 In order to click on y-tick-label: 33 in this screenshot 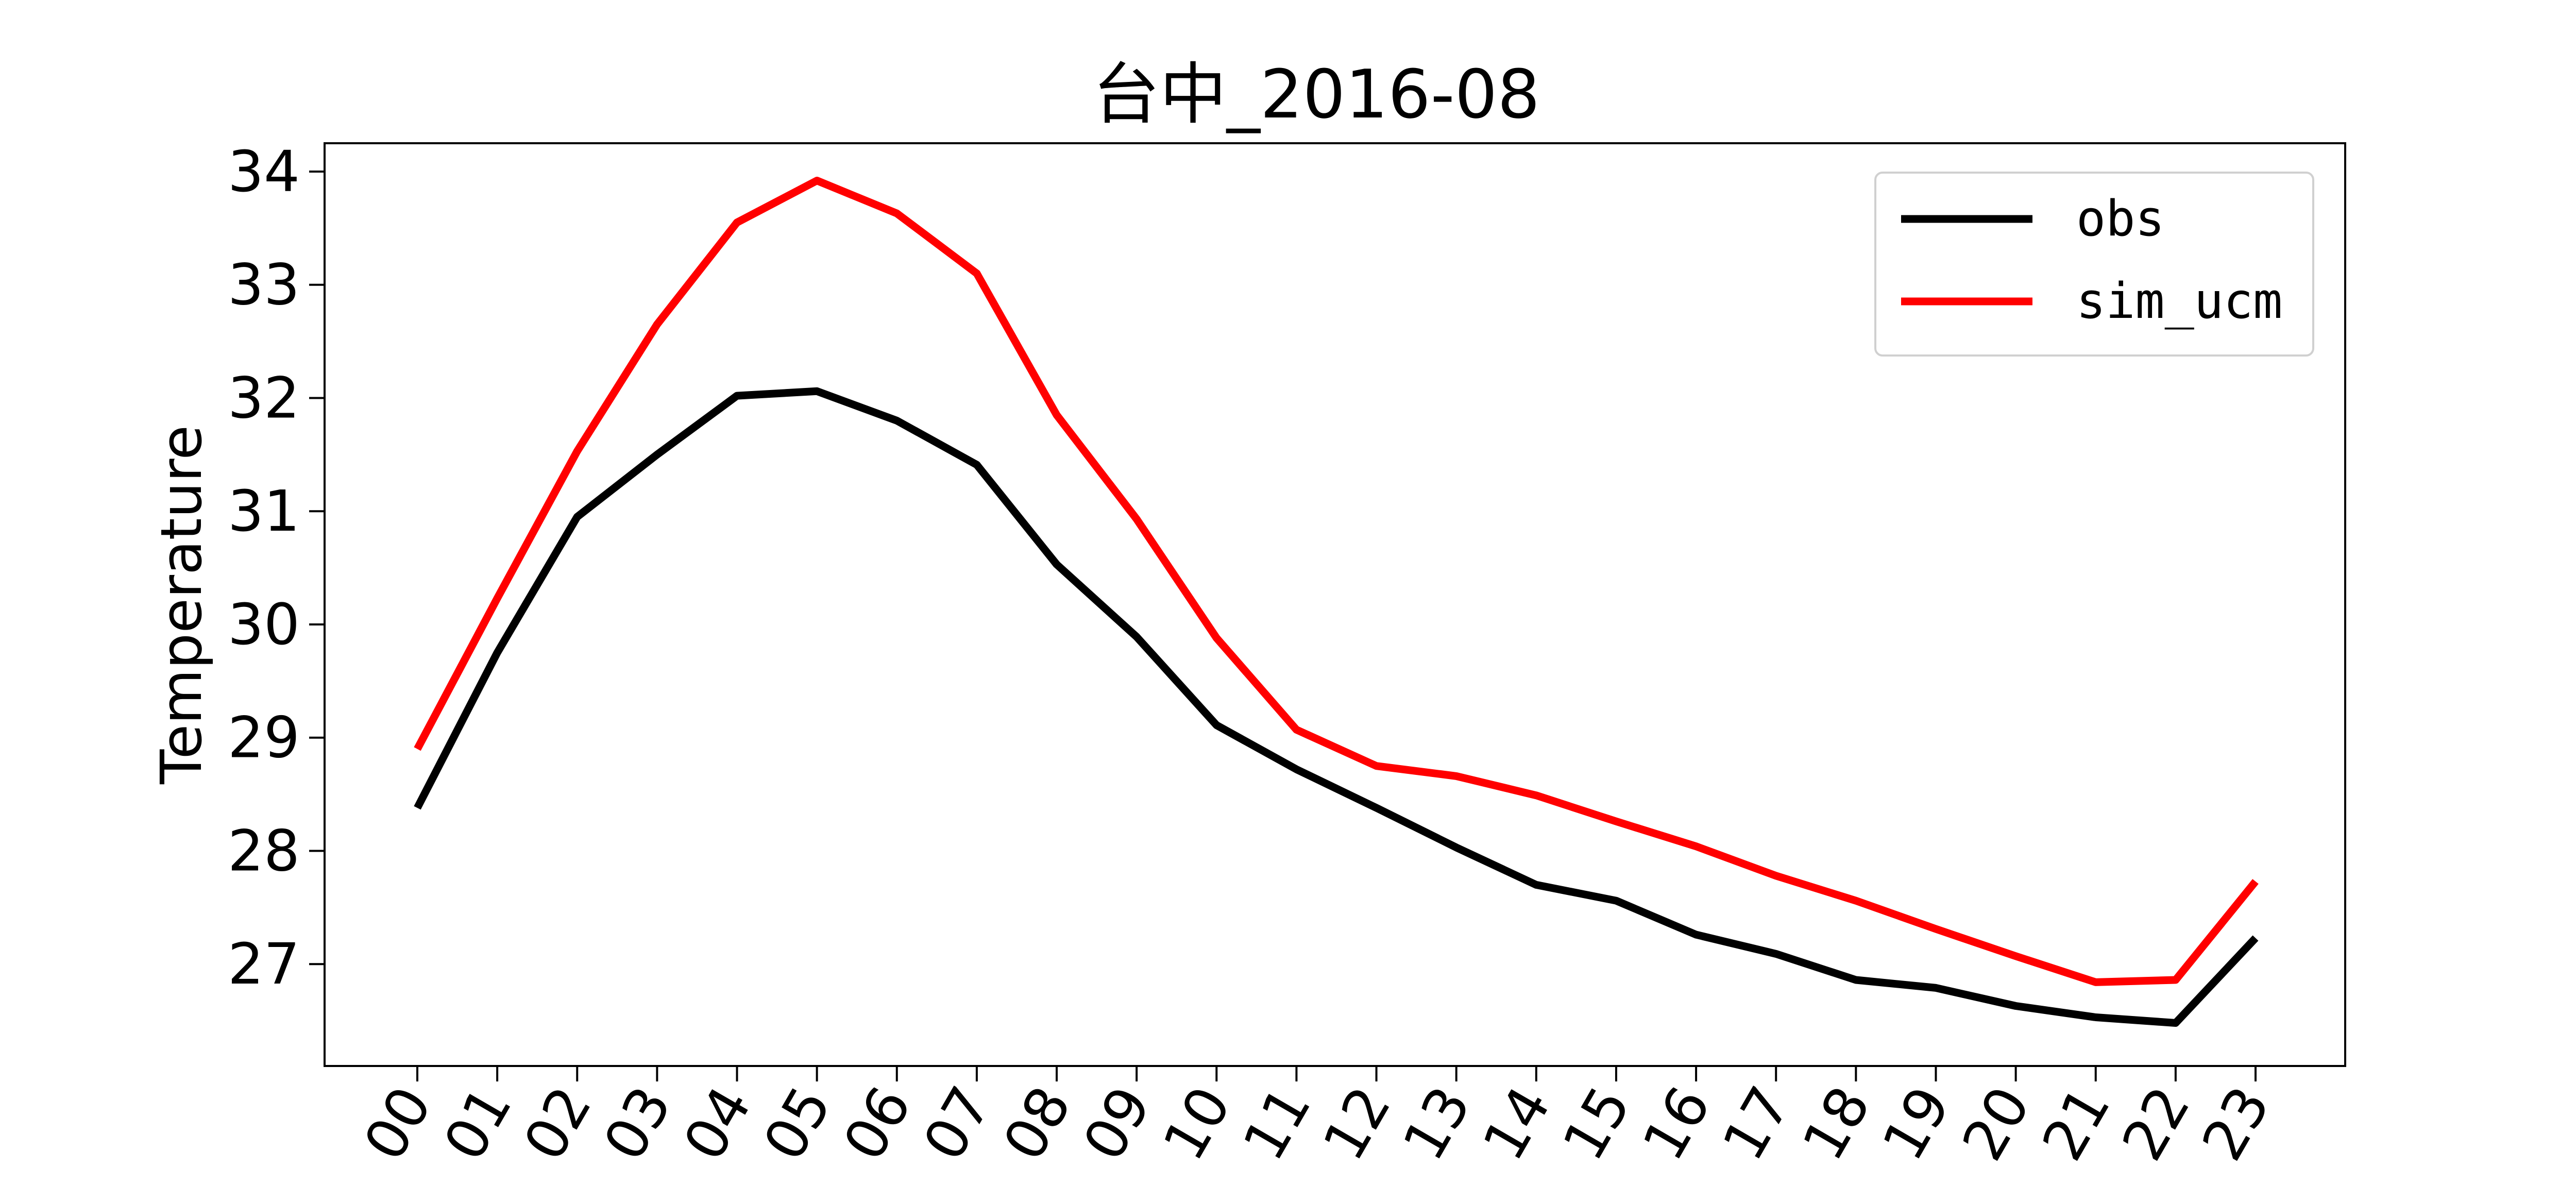, I will do `click(264, 285)`.